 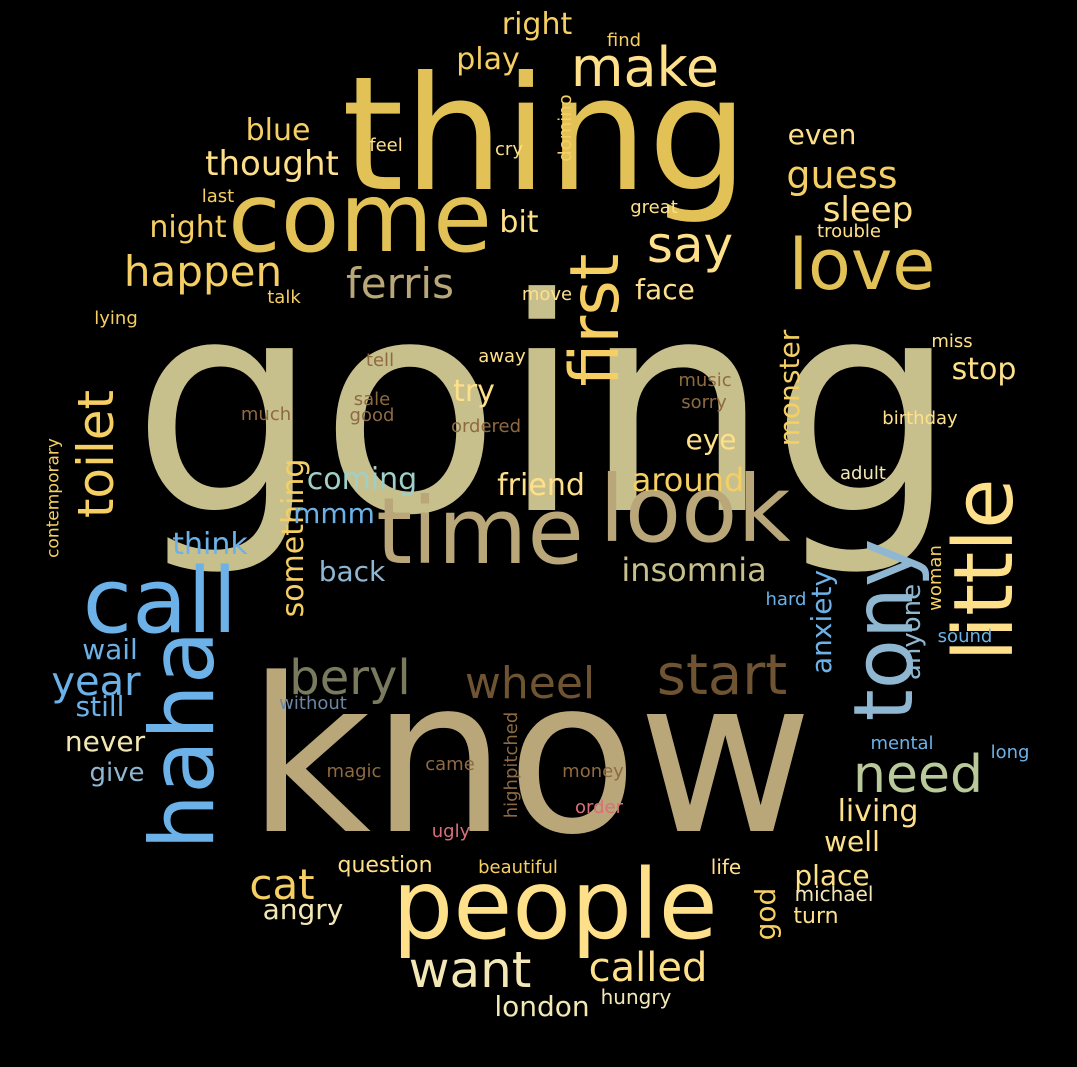 I want to click on word-stop: stop, so click(x=984, y=369).